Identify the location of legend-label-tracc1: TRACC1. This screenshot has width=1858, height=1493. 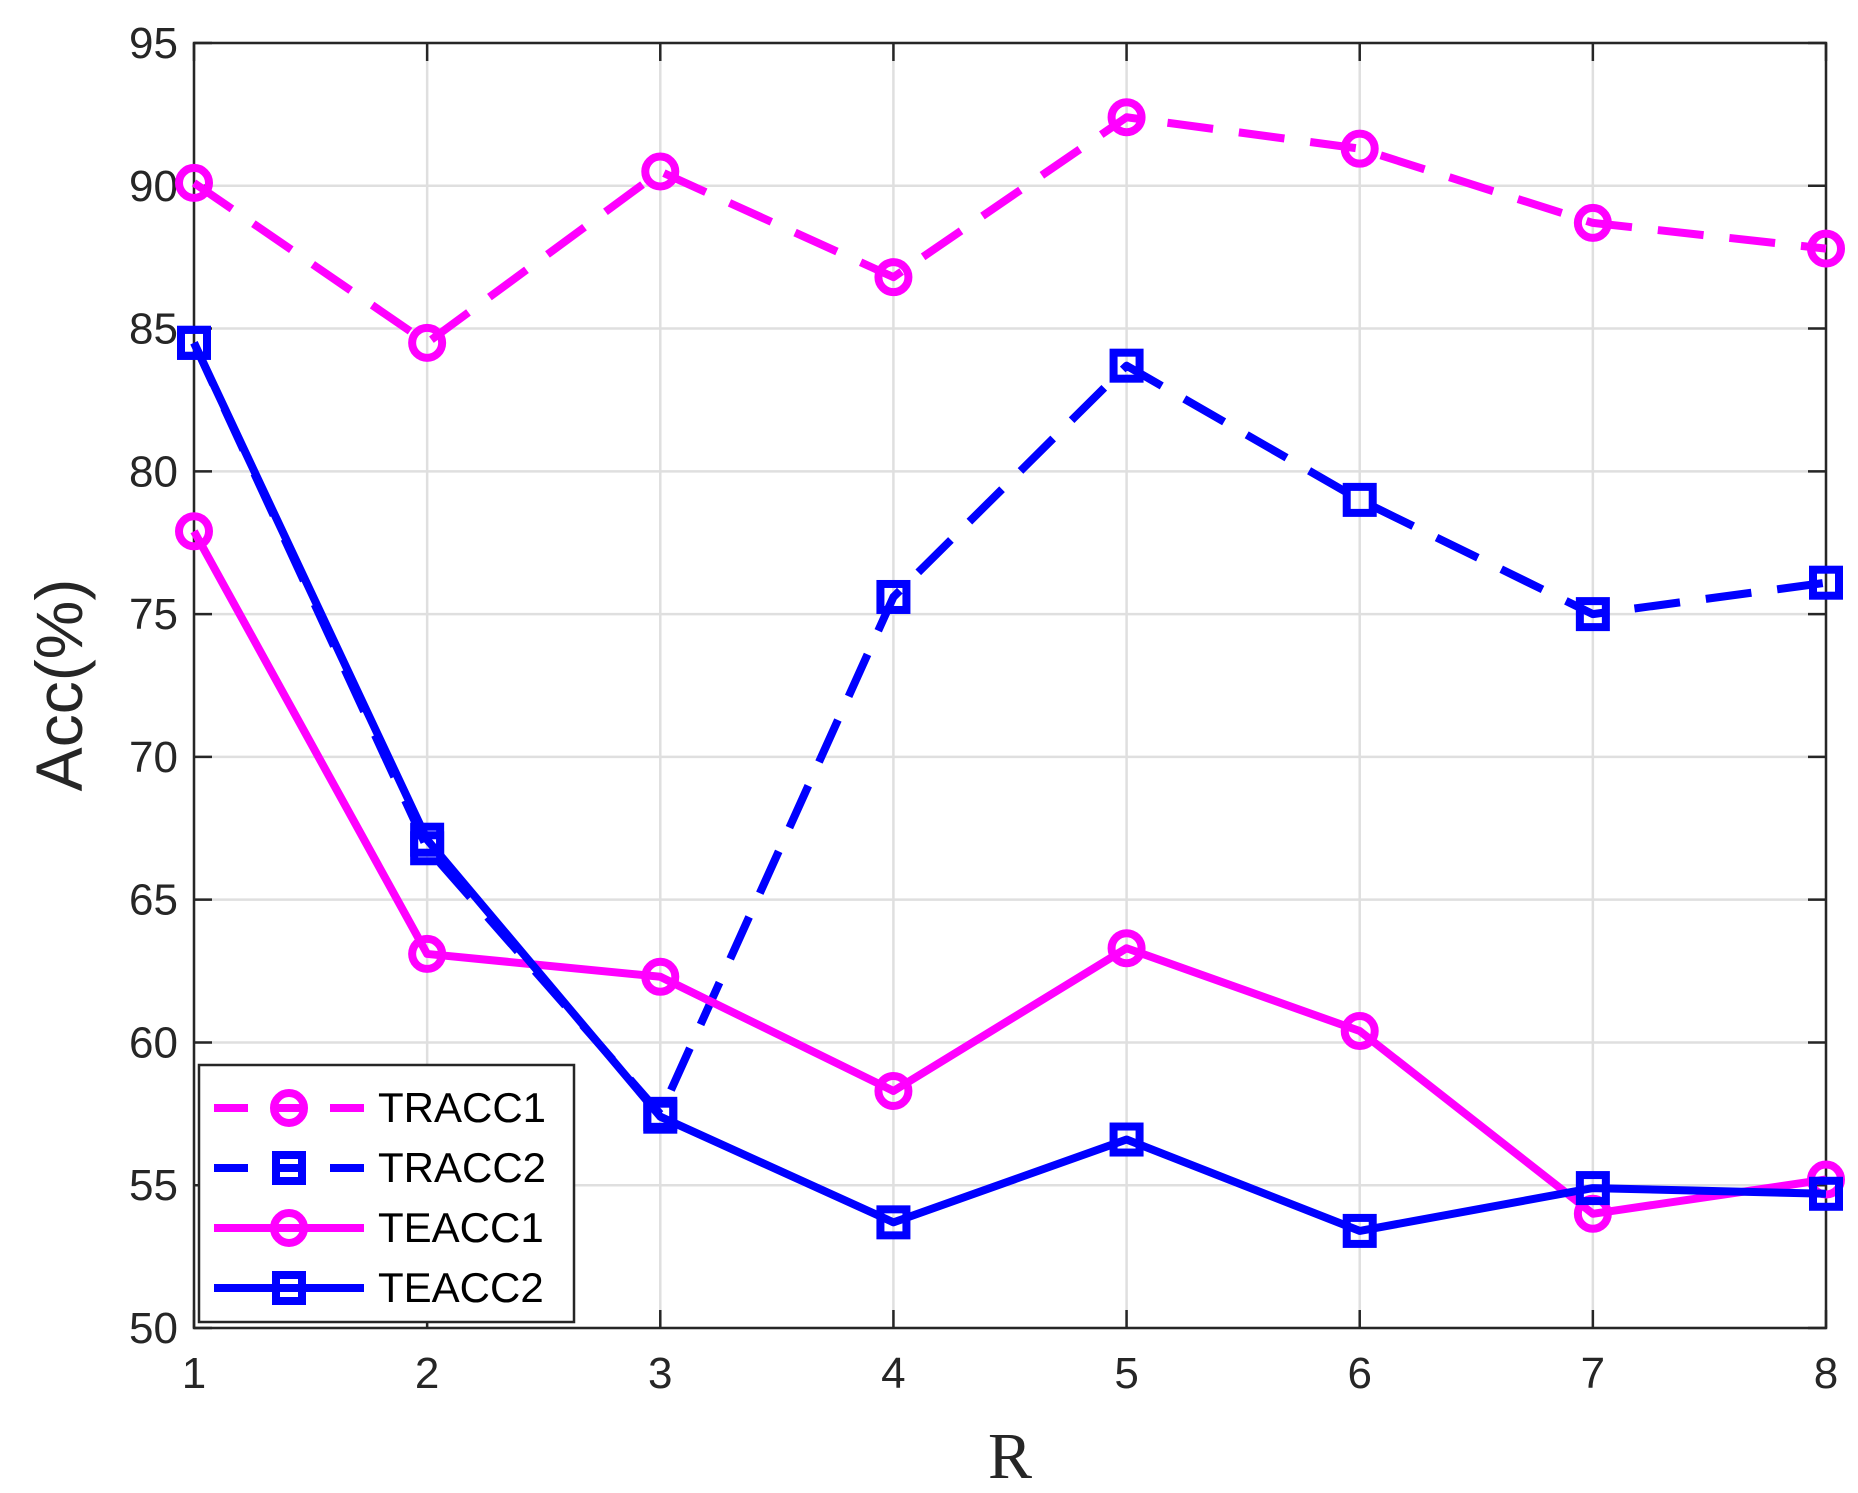
(462, 1107).